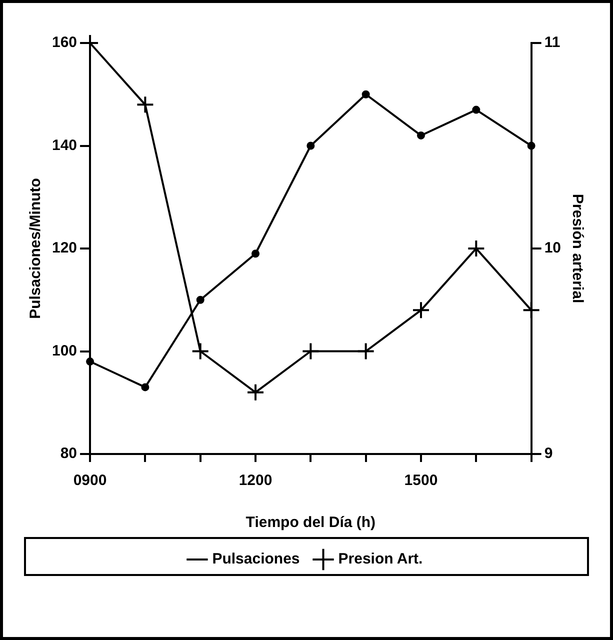 This screenshot has height=640, width=613. What do you see at coordinates (380, 559) in the screenshot?
I see `legend-label: Presion Art.` at bounding box center [380, 559].